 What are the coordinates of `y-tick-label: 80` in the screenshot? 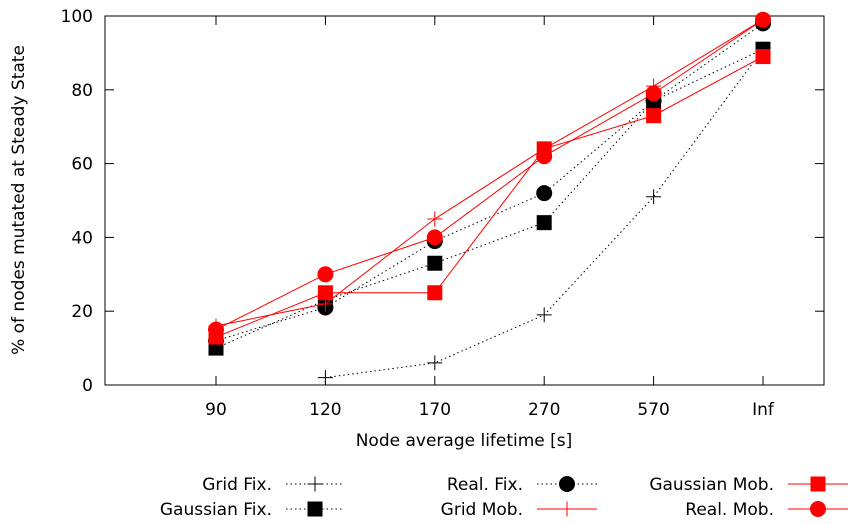 It's located at (82, 91).